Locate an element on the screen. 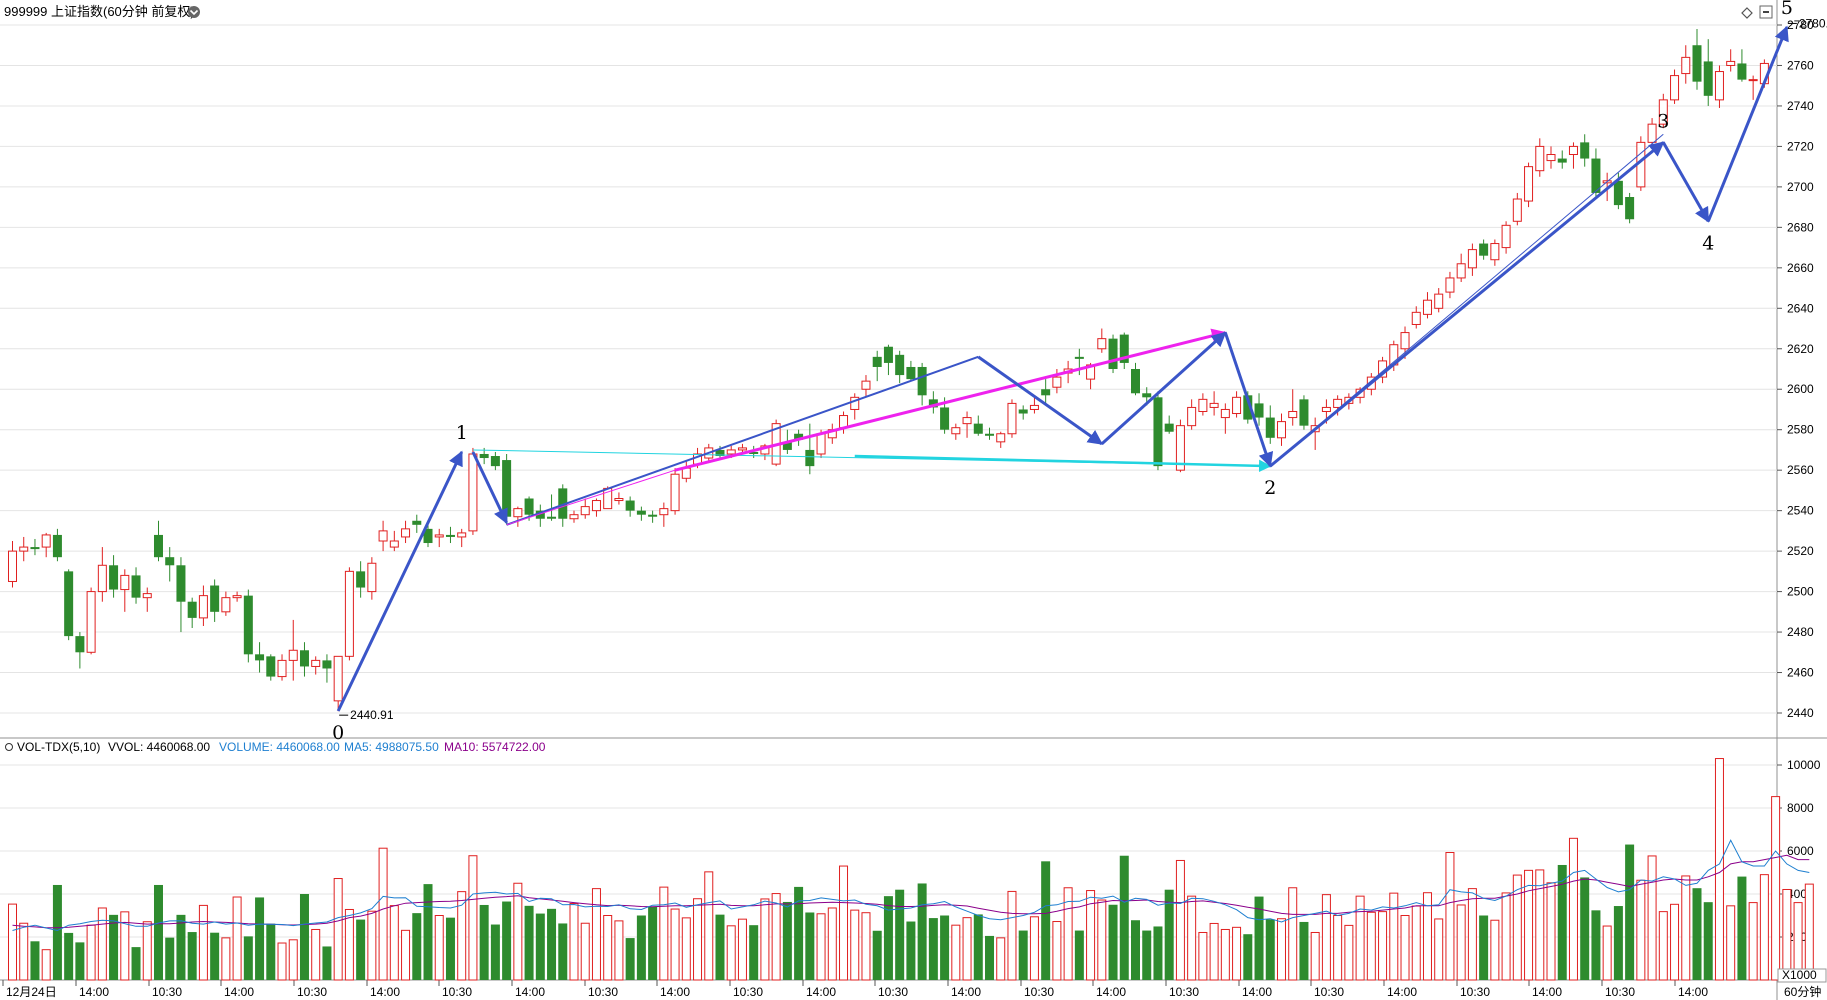 This screenshot has width=1827, height=1000. time-tick-label: 14:00 is located at coordinates (966, 992).